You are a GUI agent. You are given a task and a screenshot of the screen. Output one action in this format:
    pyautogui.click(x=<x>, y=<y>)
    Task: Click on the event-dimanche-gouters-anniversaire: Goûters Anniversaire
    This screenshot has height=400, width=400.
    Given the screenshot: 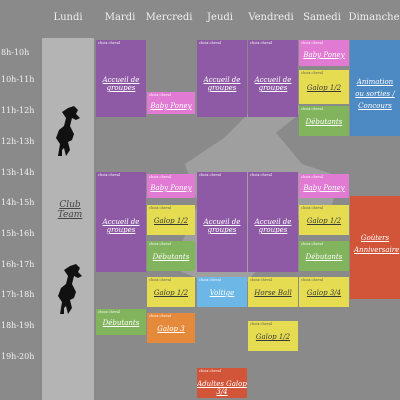 What is the action you would take?
    pyautogui.click(x=375, y=247)
    